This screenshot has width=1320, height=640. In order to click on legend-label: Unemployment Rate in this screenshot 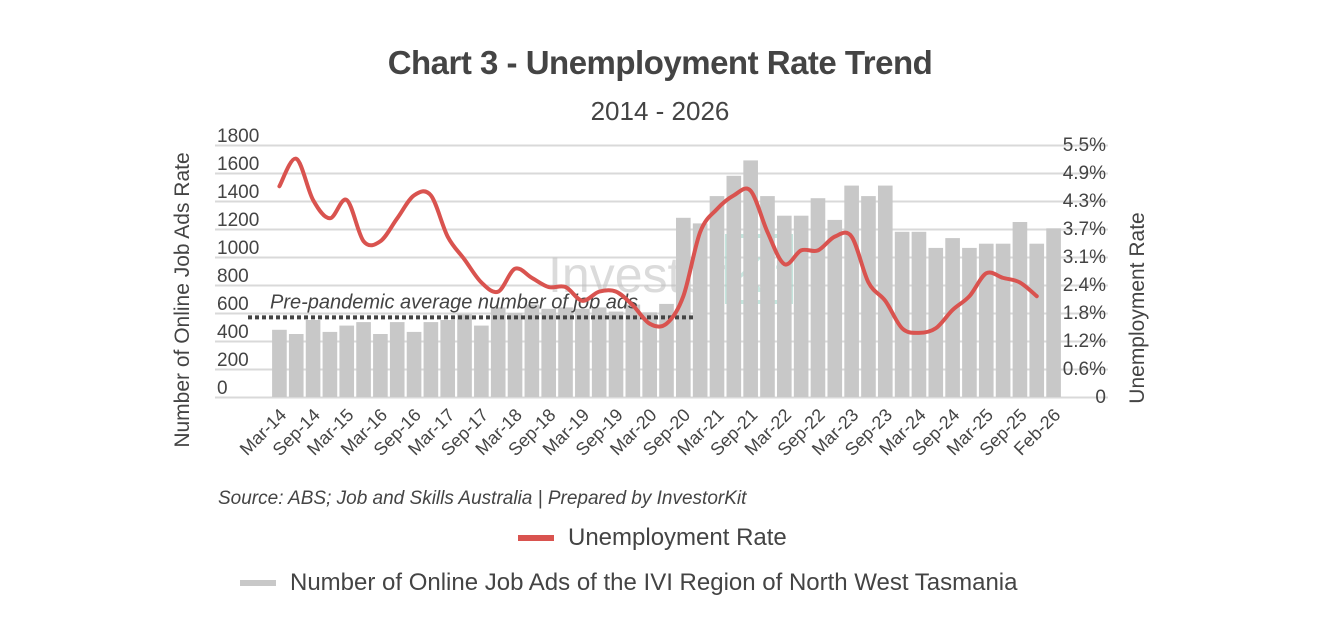, I will do `click(677, 537)`.